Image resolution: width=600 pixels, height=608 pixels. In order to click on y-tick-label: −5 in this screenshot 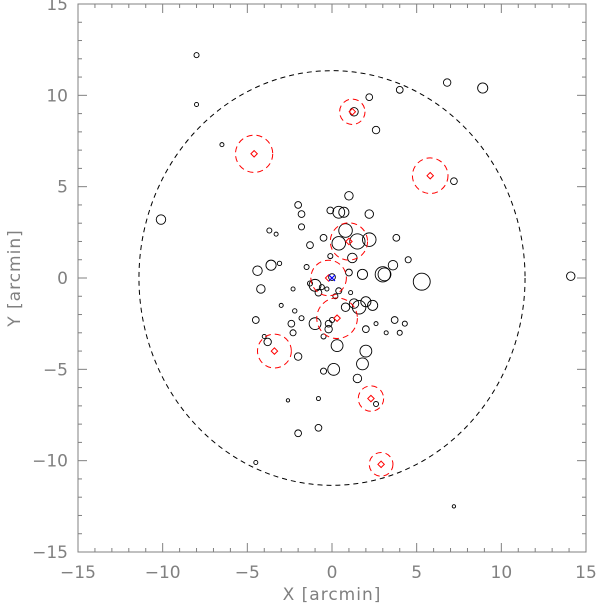, I will do `click(55, 370)`.